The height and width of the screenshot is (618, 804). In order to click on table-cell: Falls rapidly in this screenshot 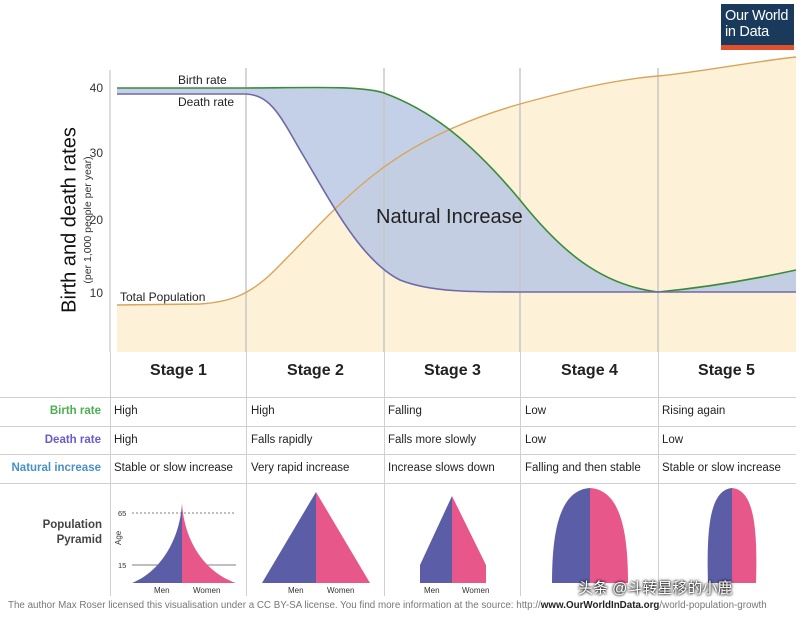, I will do `click(282, 440)`.